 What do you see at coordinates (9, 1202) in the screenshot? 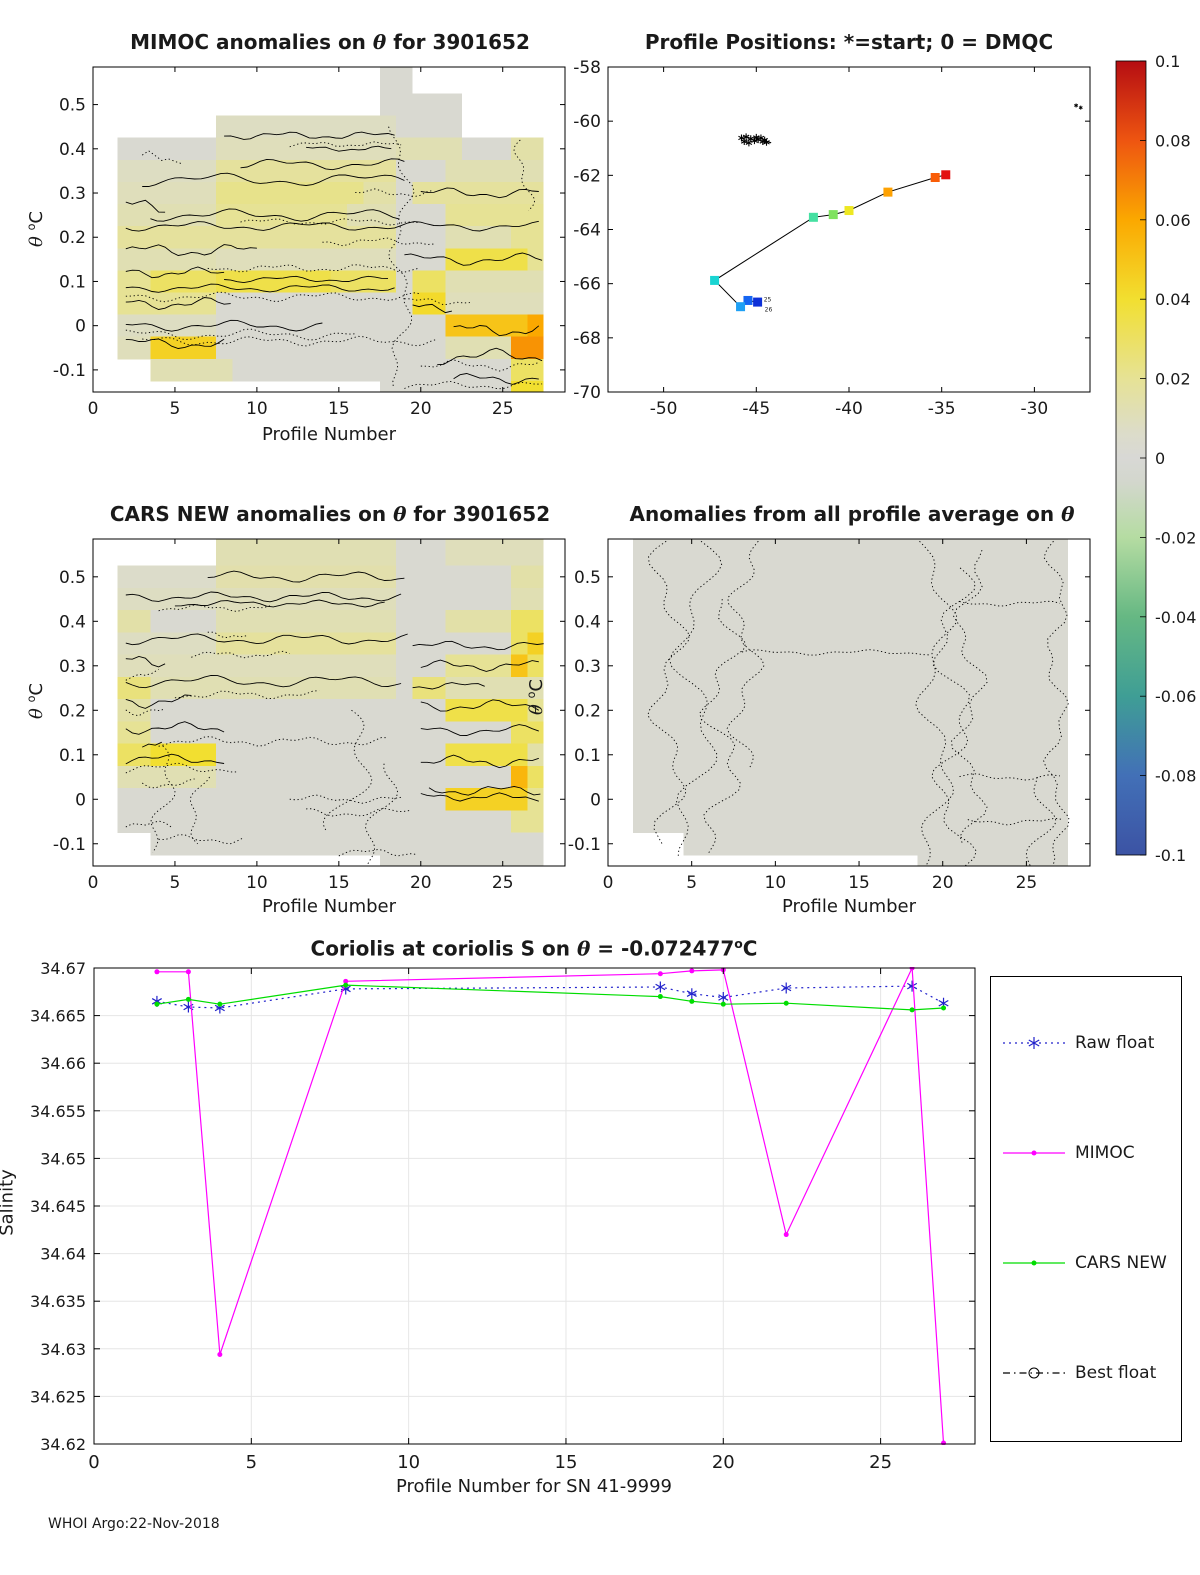
I see `ylabel-salinity: Salinity` at bounding box center [9, 1202].